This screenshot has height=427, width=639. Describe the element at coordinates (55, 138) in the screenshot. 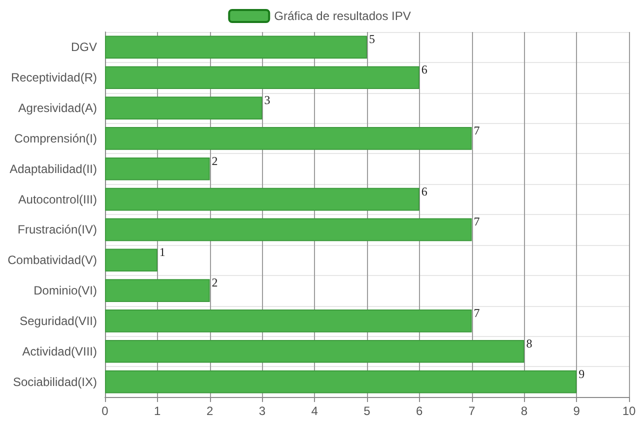

I see `y-tick-label: Comprensión(I)` at that location.